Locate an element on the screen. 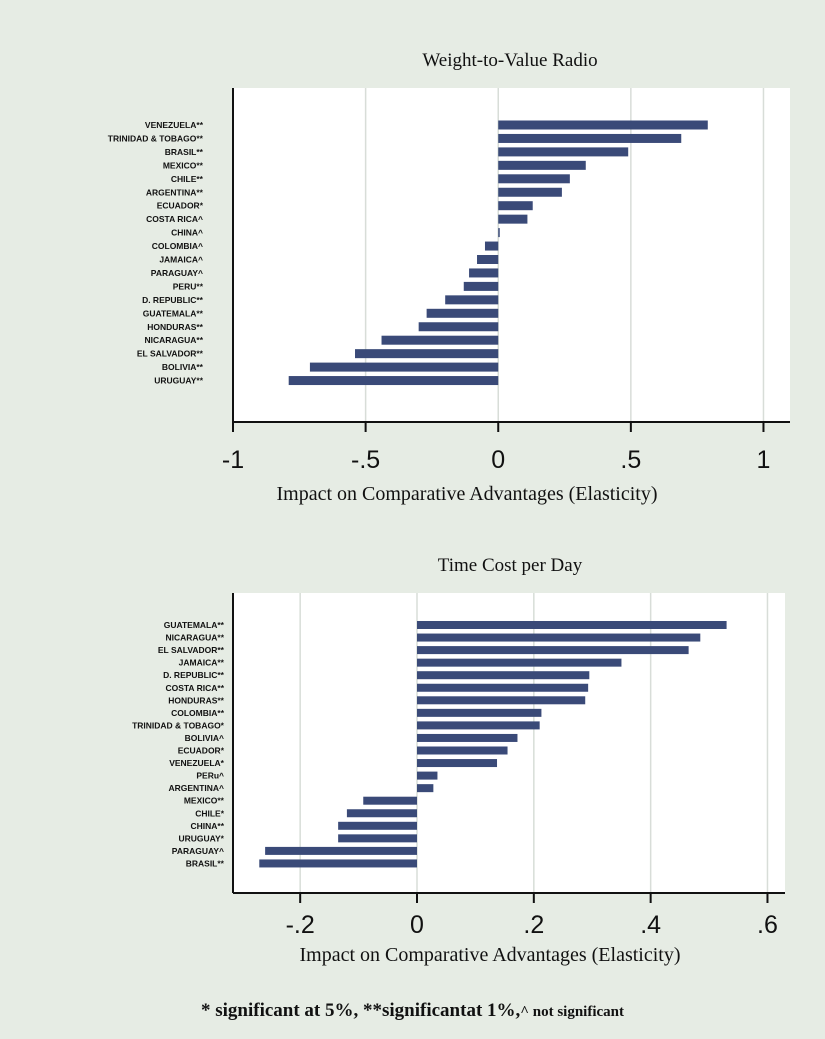 The height and width of the screenshot is (1039, 825). category-label: BOLIVIA** is located at coordinates (183, 367).